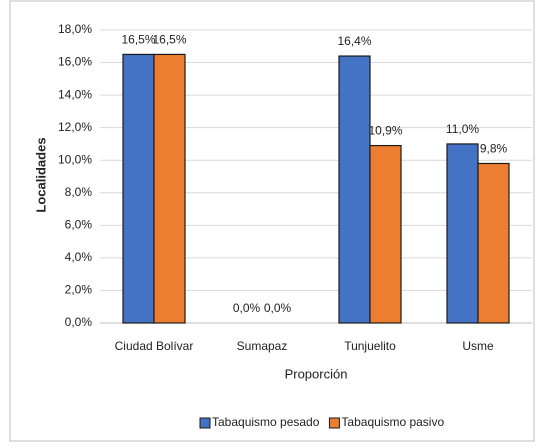 The image size is (537, 446). What do you see at coordinates (392, 422) in the screenshot?
I see `legend-label: Tabaquismo pasivo` at bounding box center [392, 422].